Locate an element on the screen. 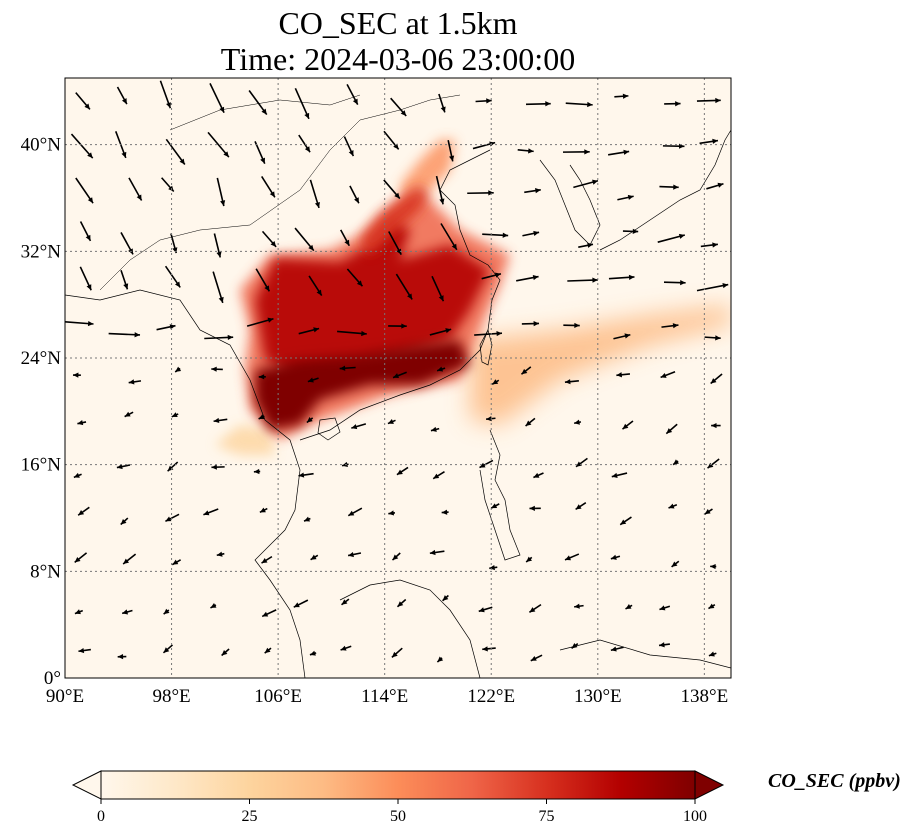 The image size is (916, 836). y-tick-label: 24°N is located at coordinates (41, 358).